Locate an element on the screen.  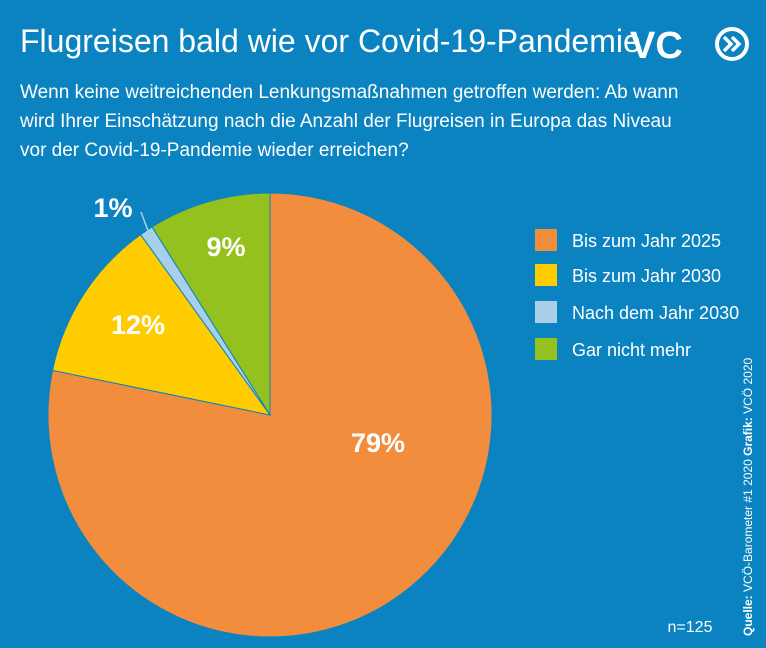
source-label: Quelle: is located at coordinates (748, 615).